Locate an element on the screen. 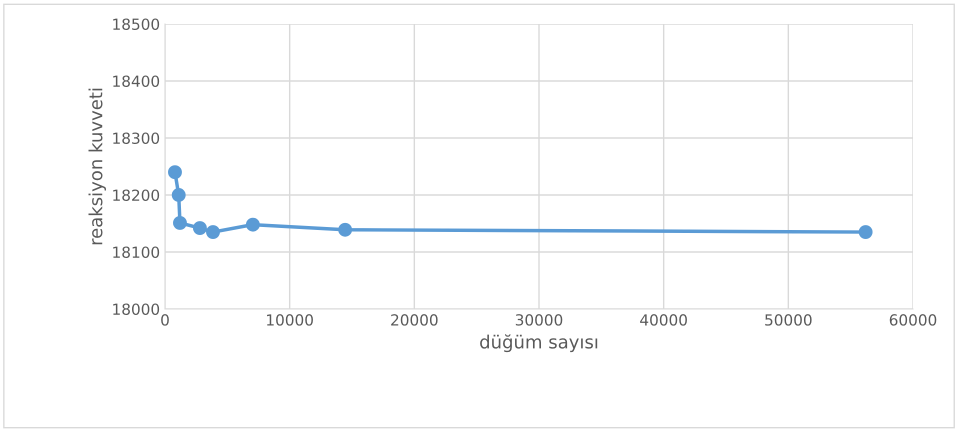  x-tick-label: 60000 is located at coordinates (913, 320).